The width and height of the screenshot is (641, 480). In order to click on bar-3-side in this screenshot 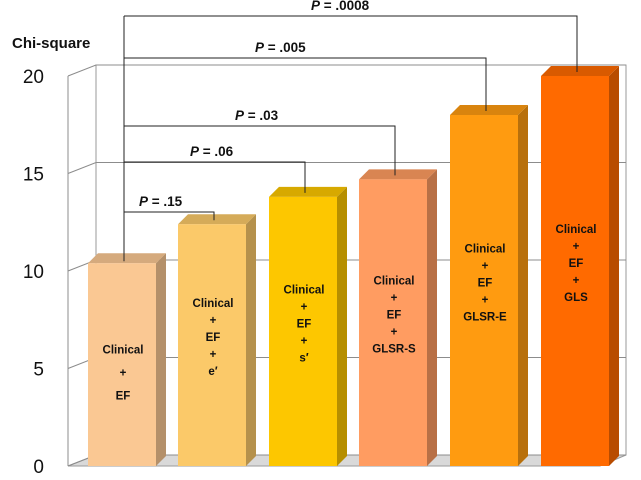, I will do `click(342, 326)`.